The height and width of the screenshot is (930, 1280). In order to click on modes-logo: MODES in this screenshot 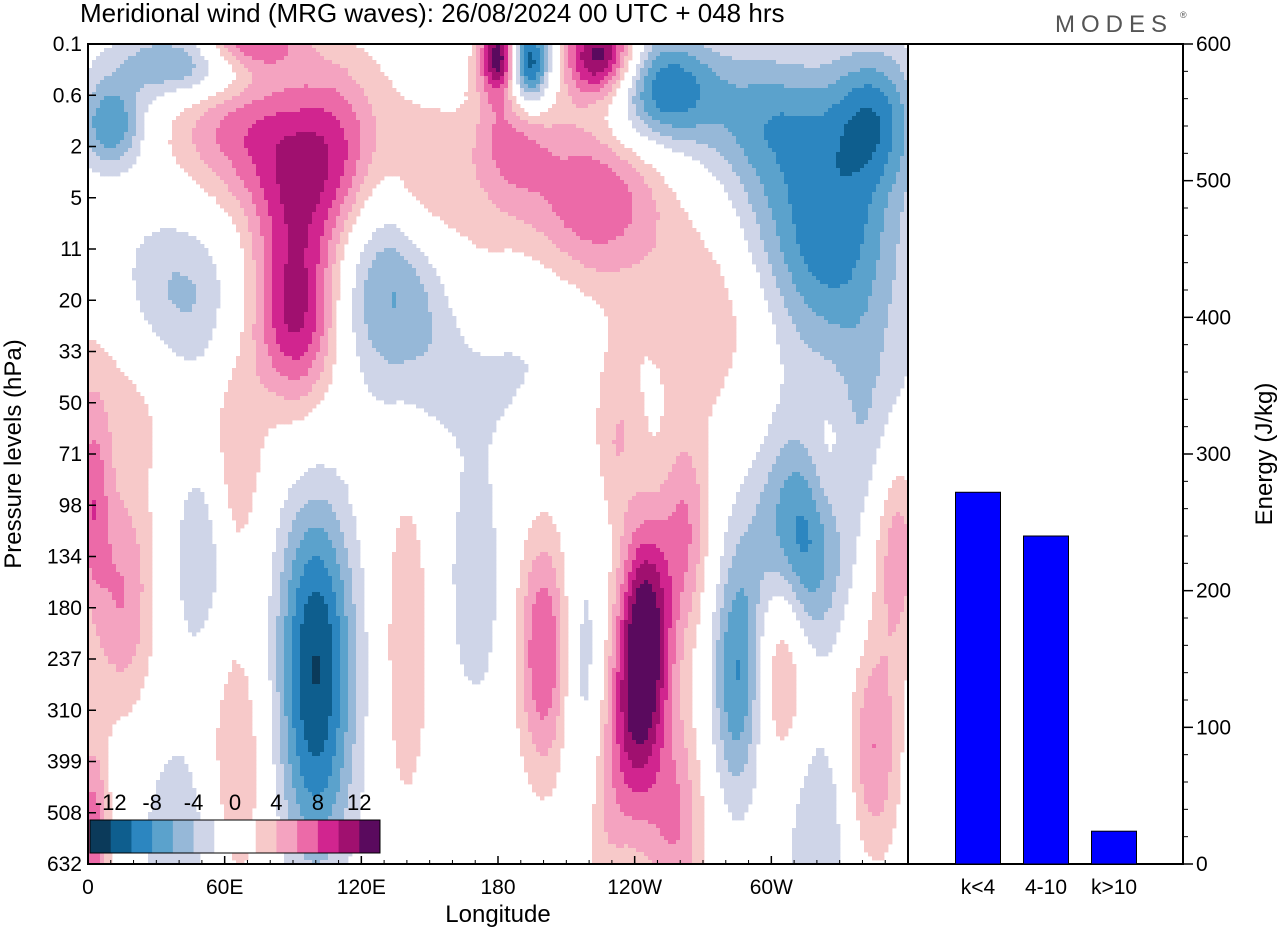, I will do `click(1114, 24)`.